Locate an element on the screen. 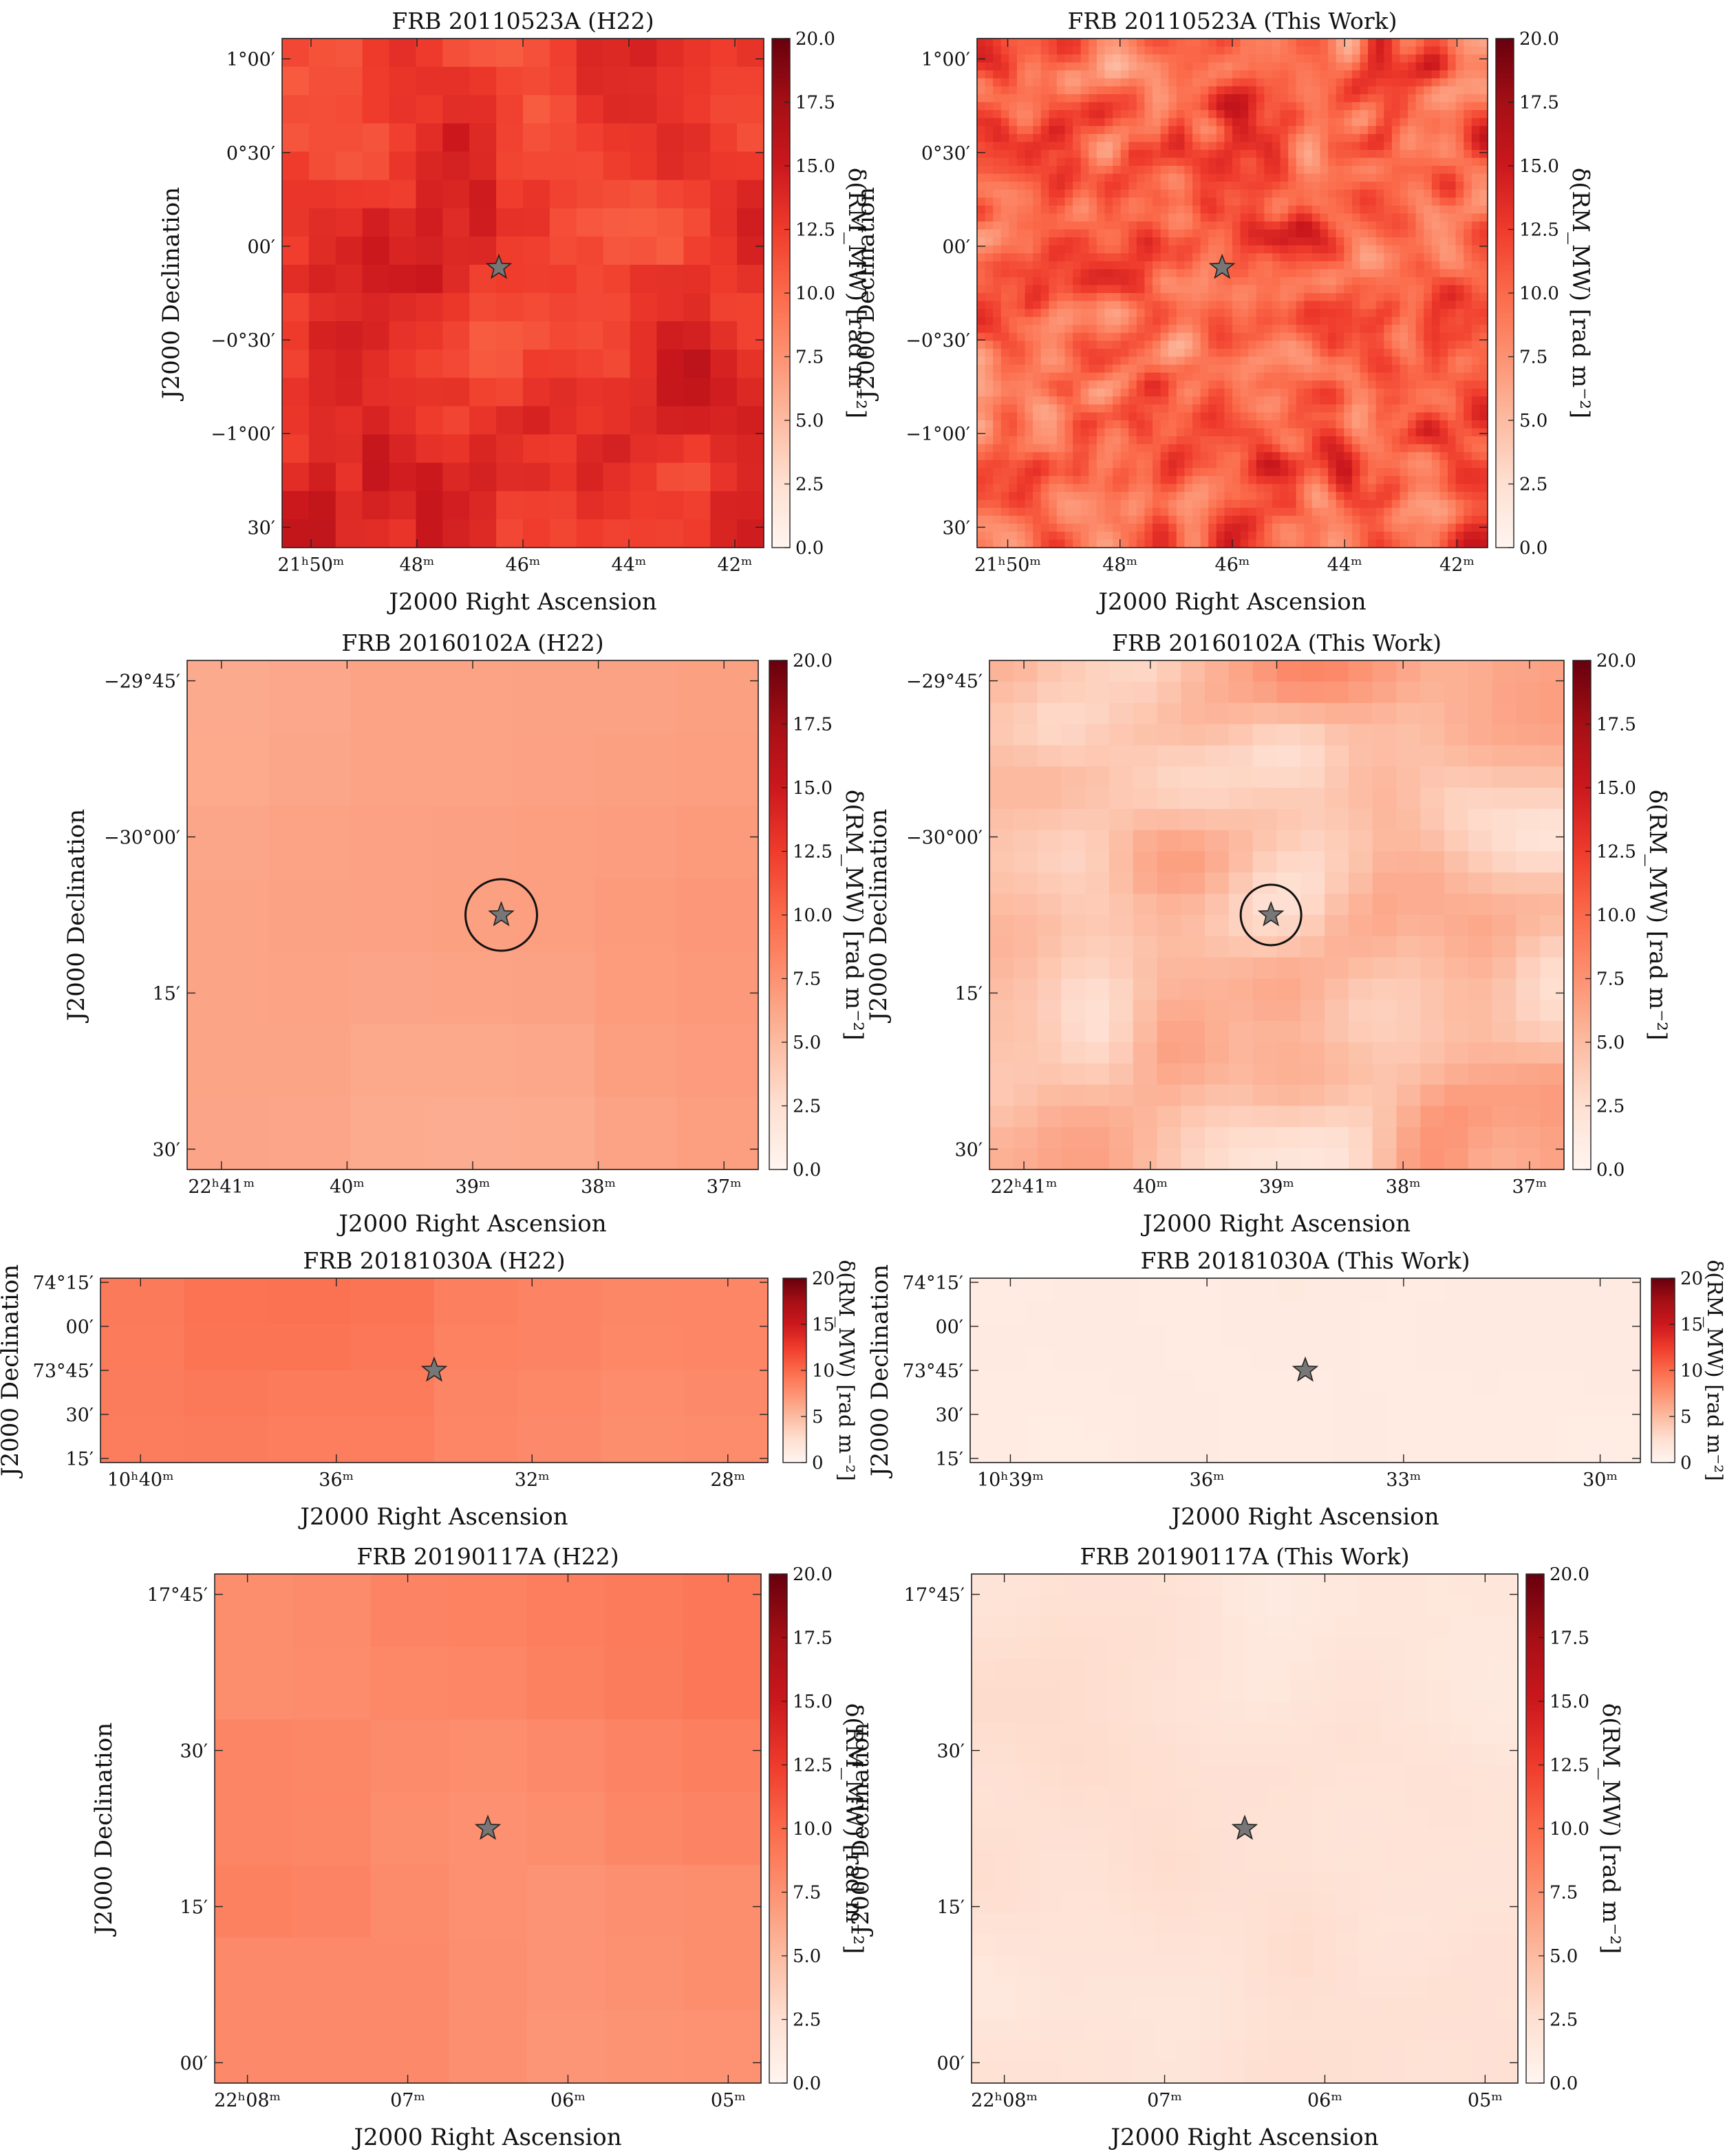  colorbar-tick-label: 12.5 is located at coordinates (813, 853).